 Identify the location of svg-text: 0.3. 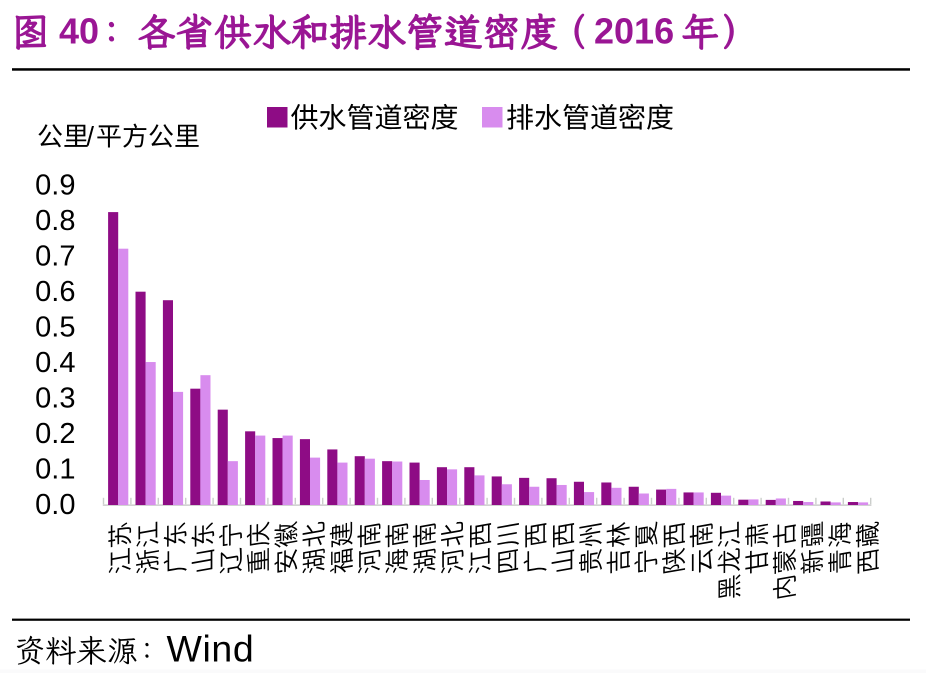
(55, 399).